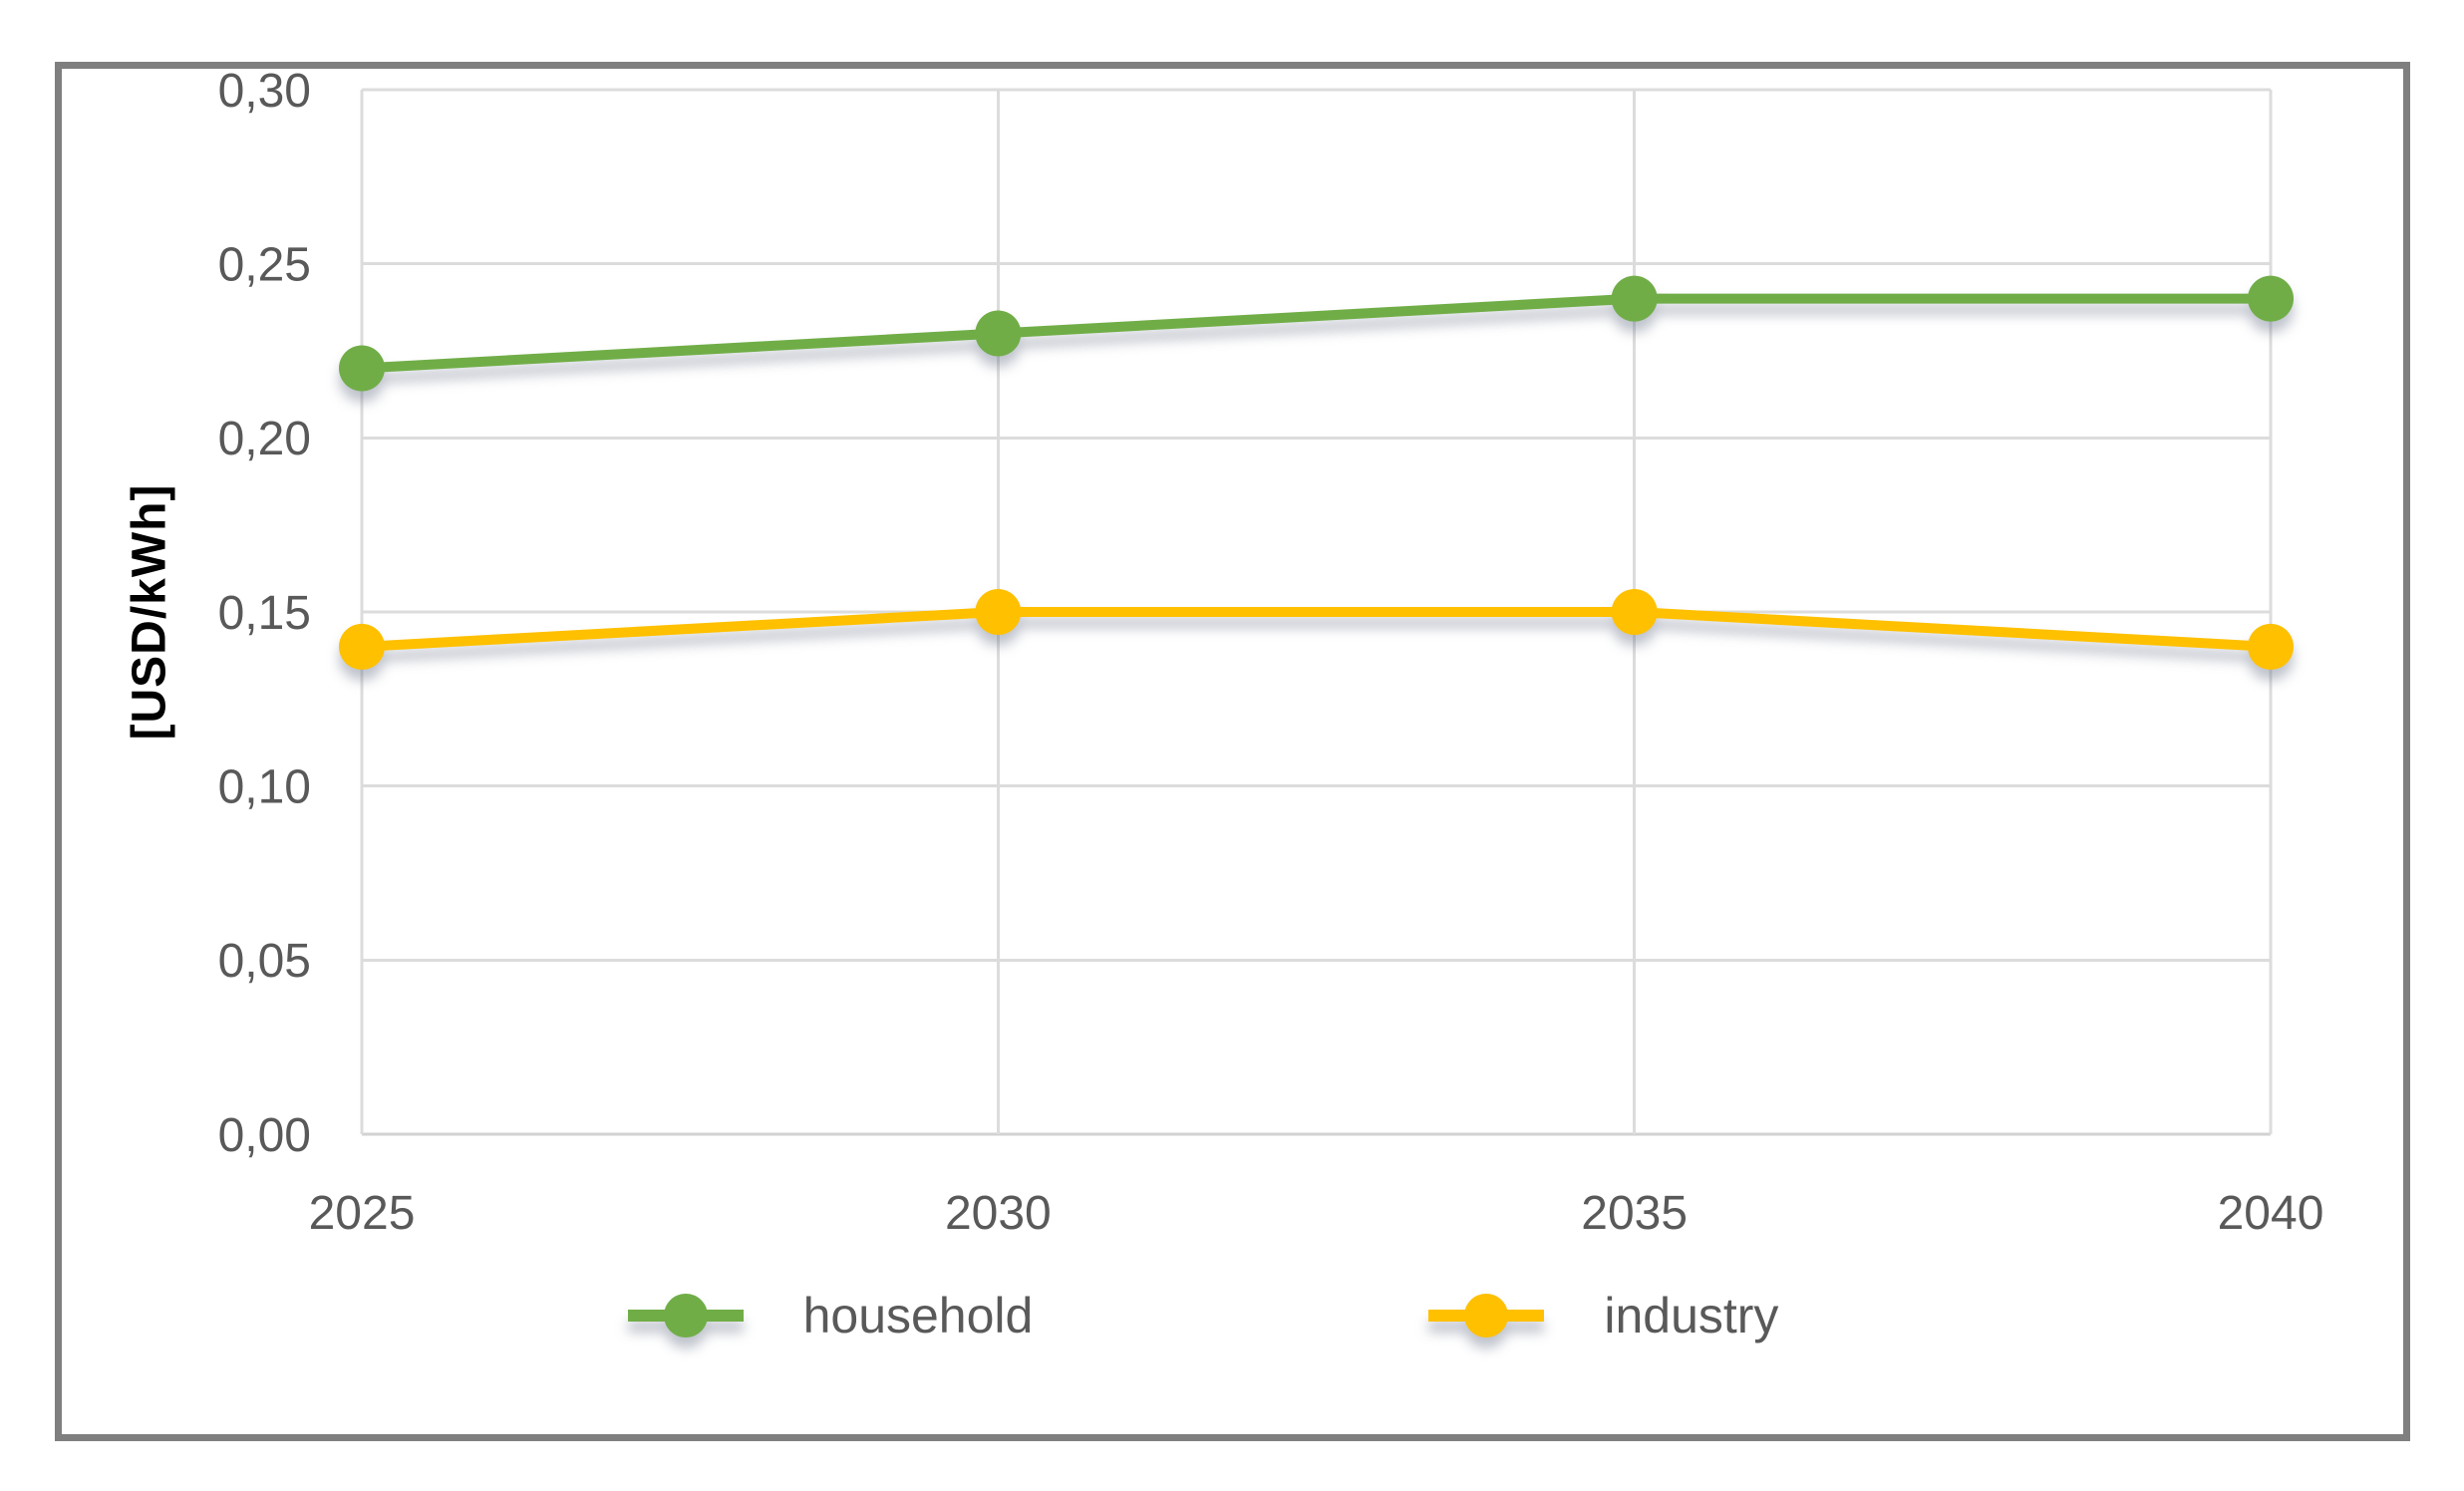 The height and width of the screenshot is (1491, 2464). Describe the element at coordinates (1602, 1315) in the screenshot. I see `legend-item-industry: industry` at that location.